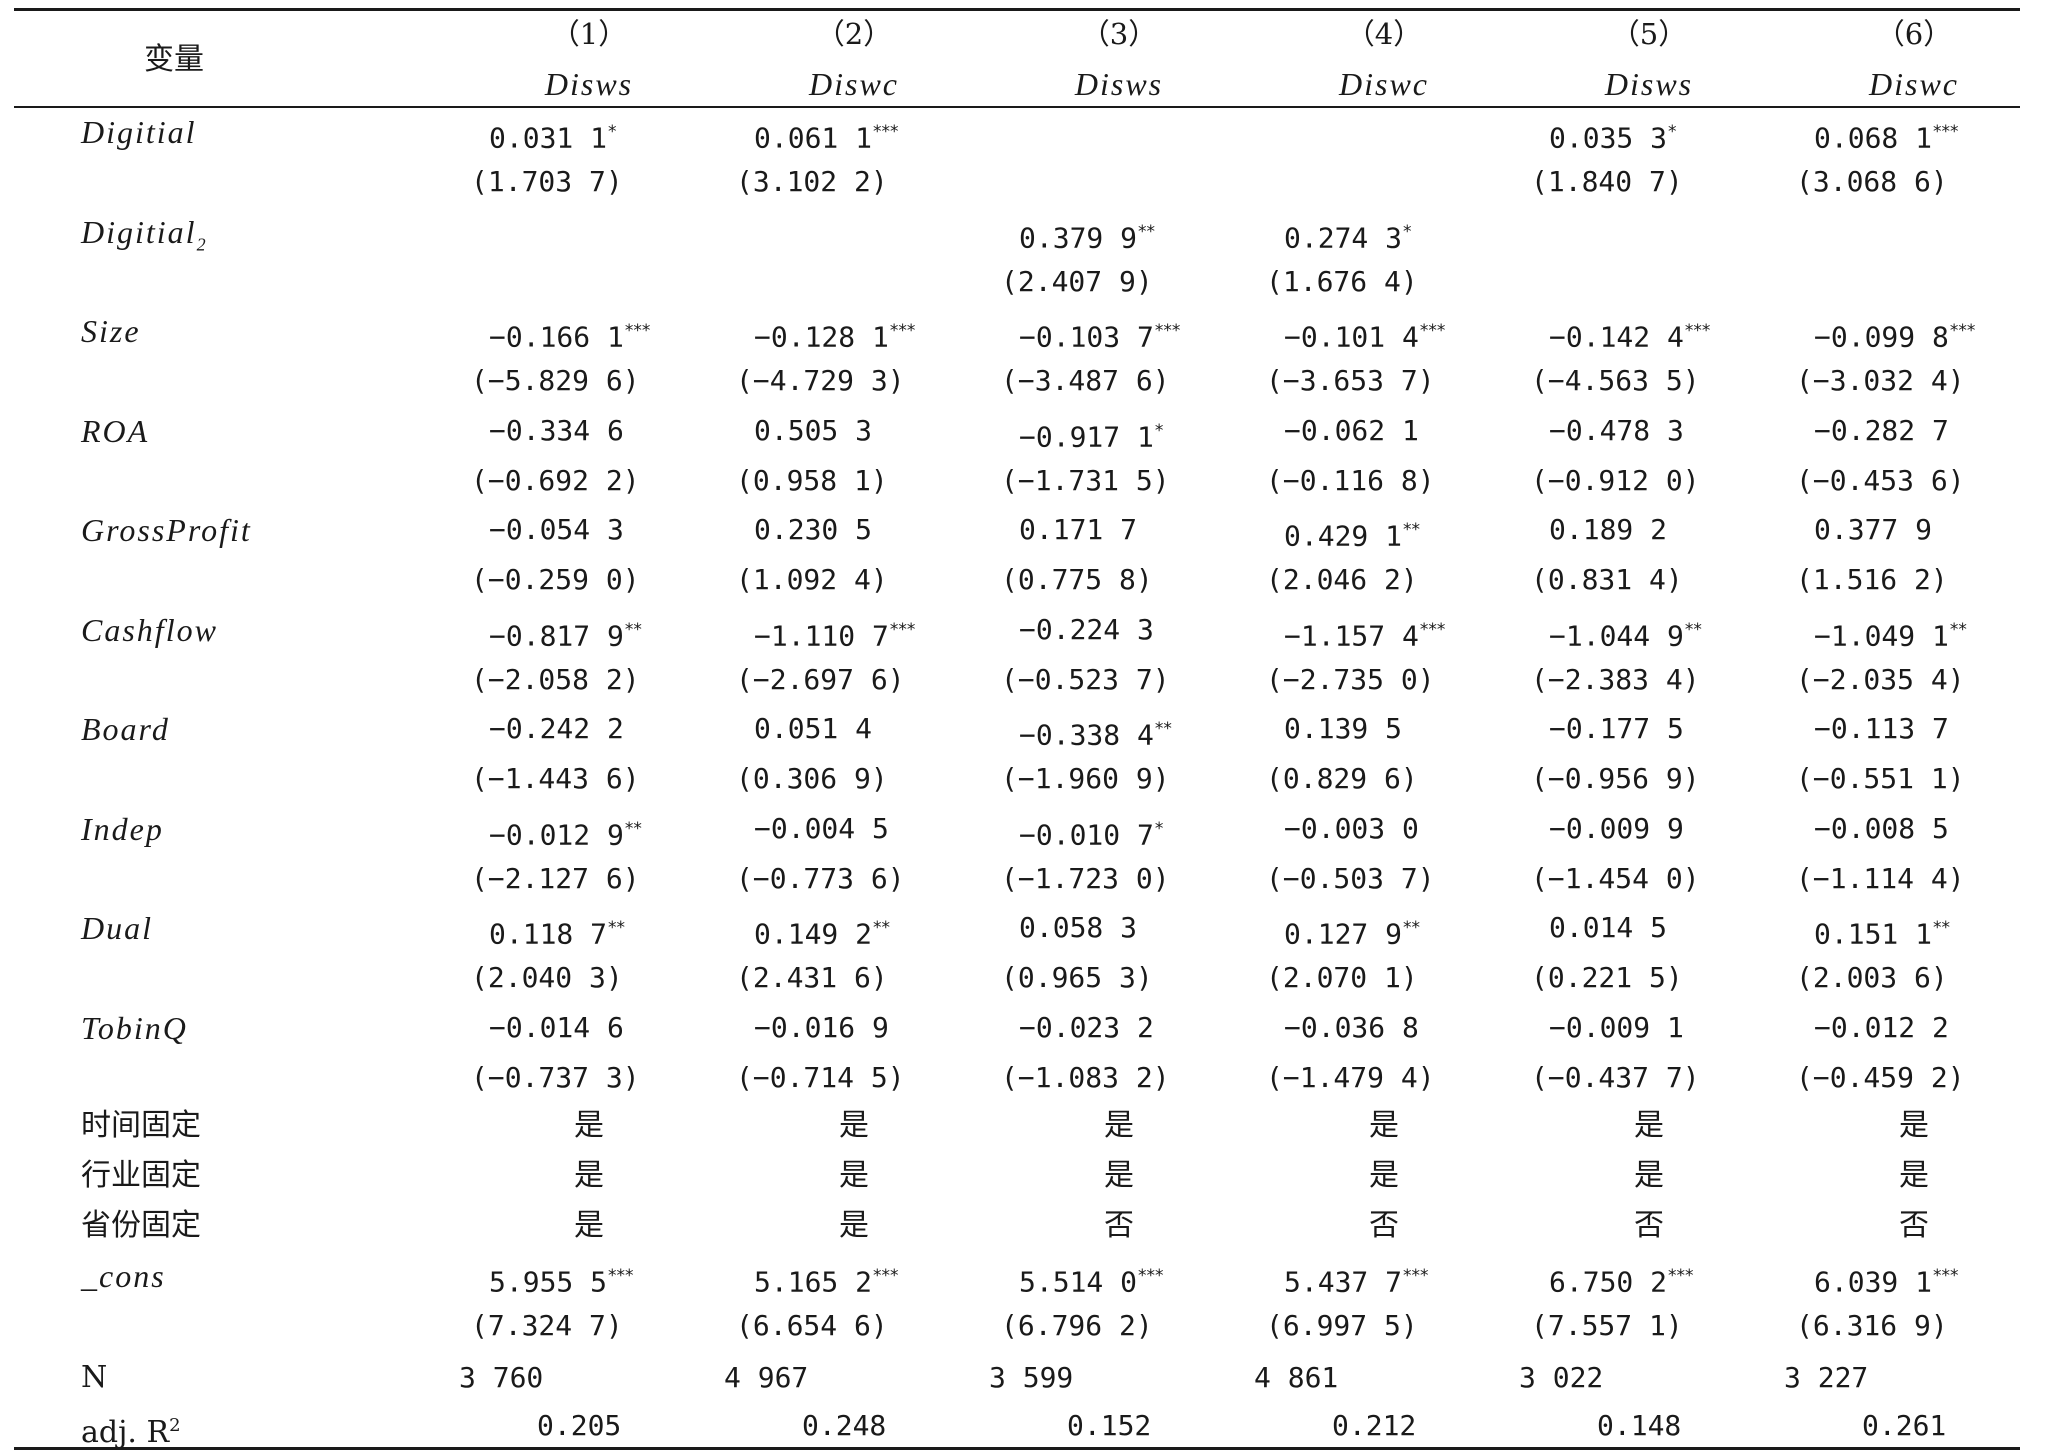 This screenshot has width=2048, height=1456. I want to click on fixed-effect-label: 时间固定, so click(141, 1125).